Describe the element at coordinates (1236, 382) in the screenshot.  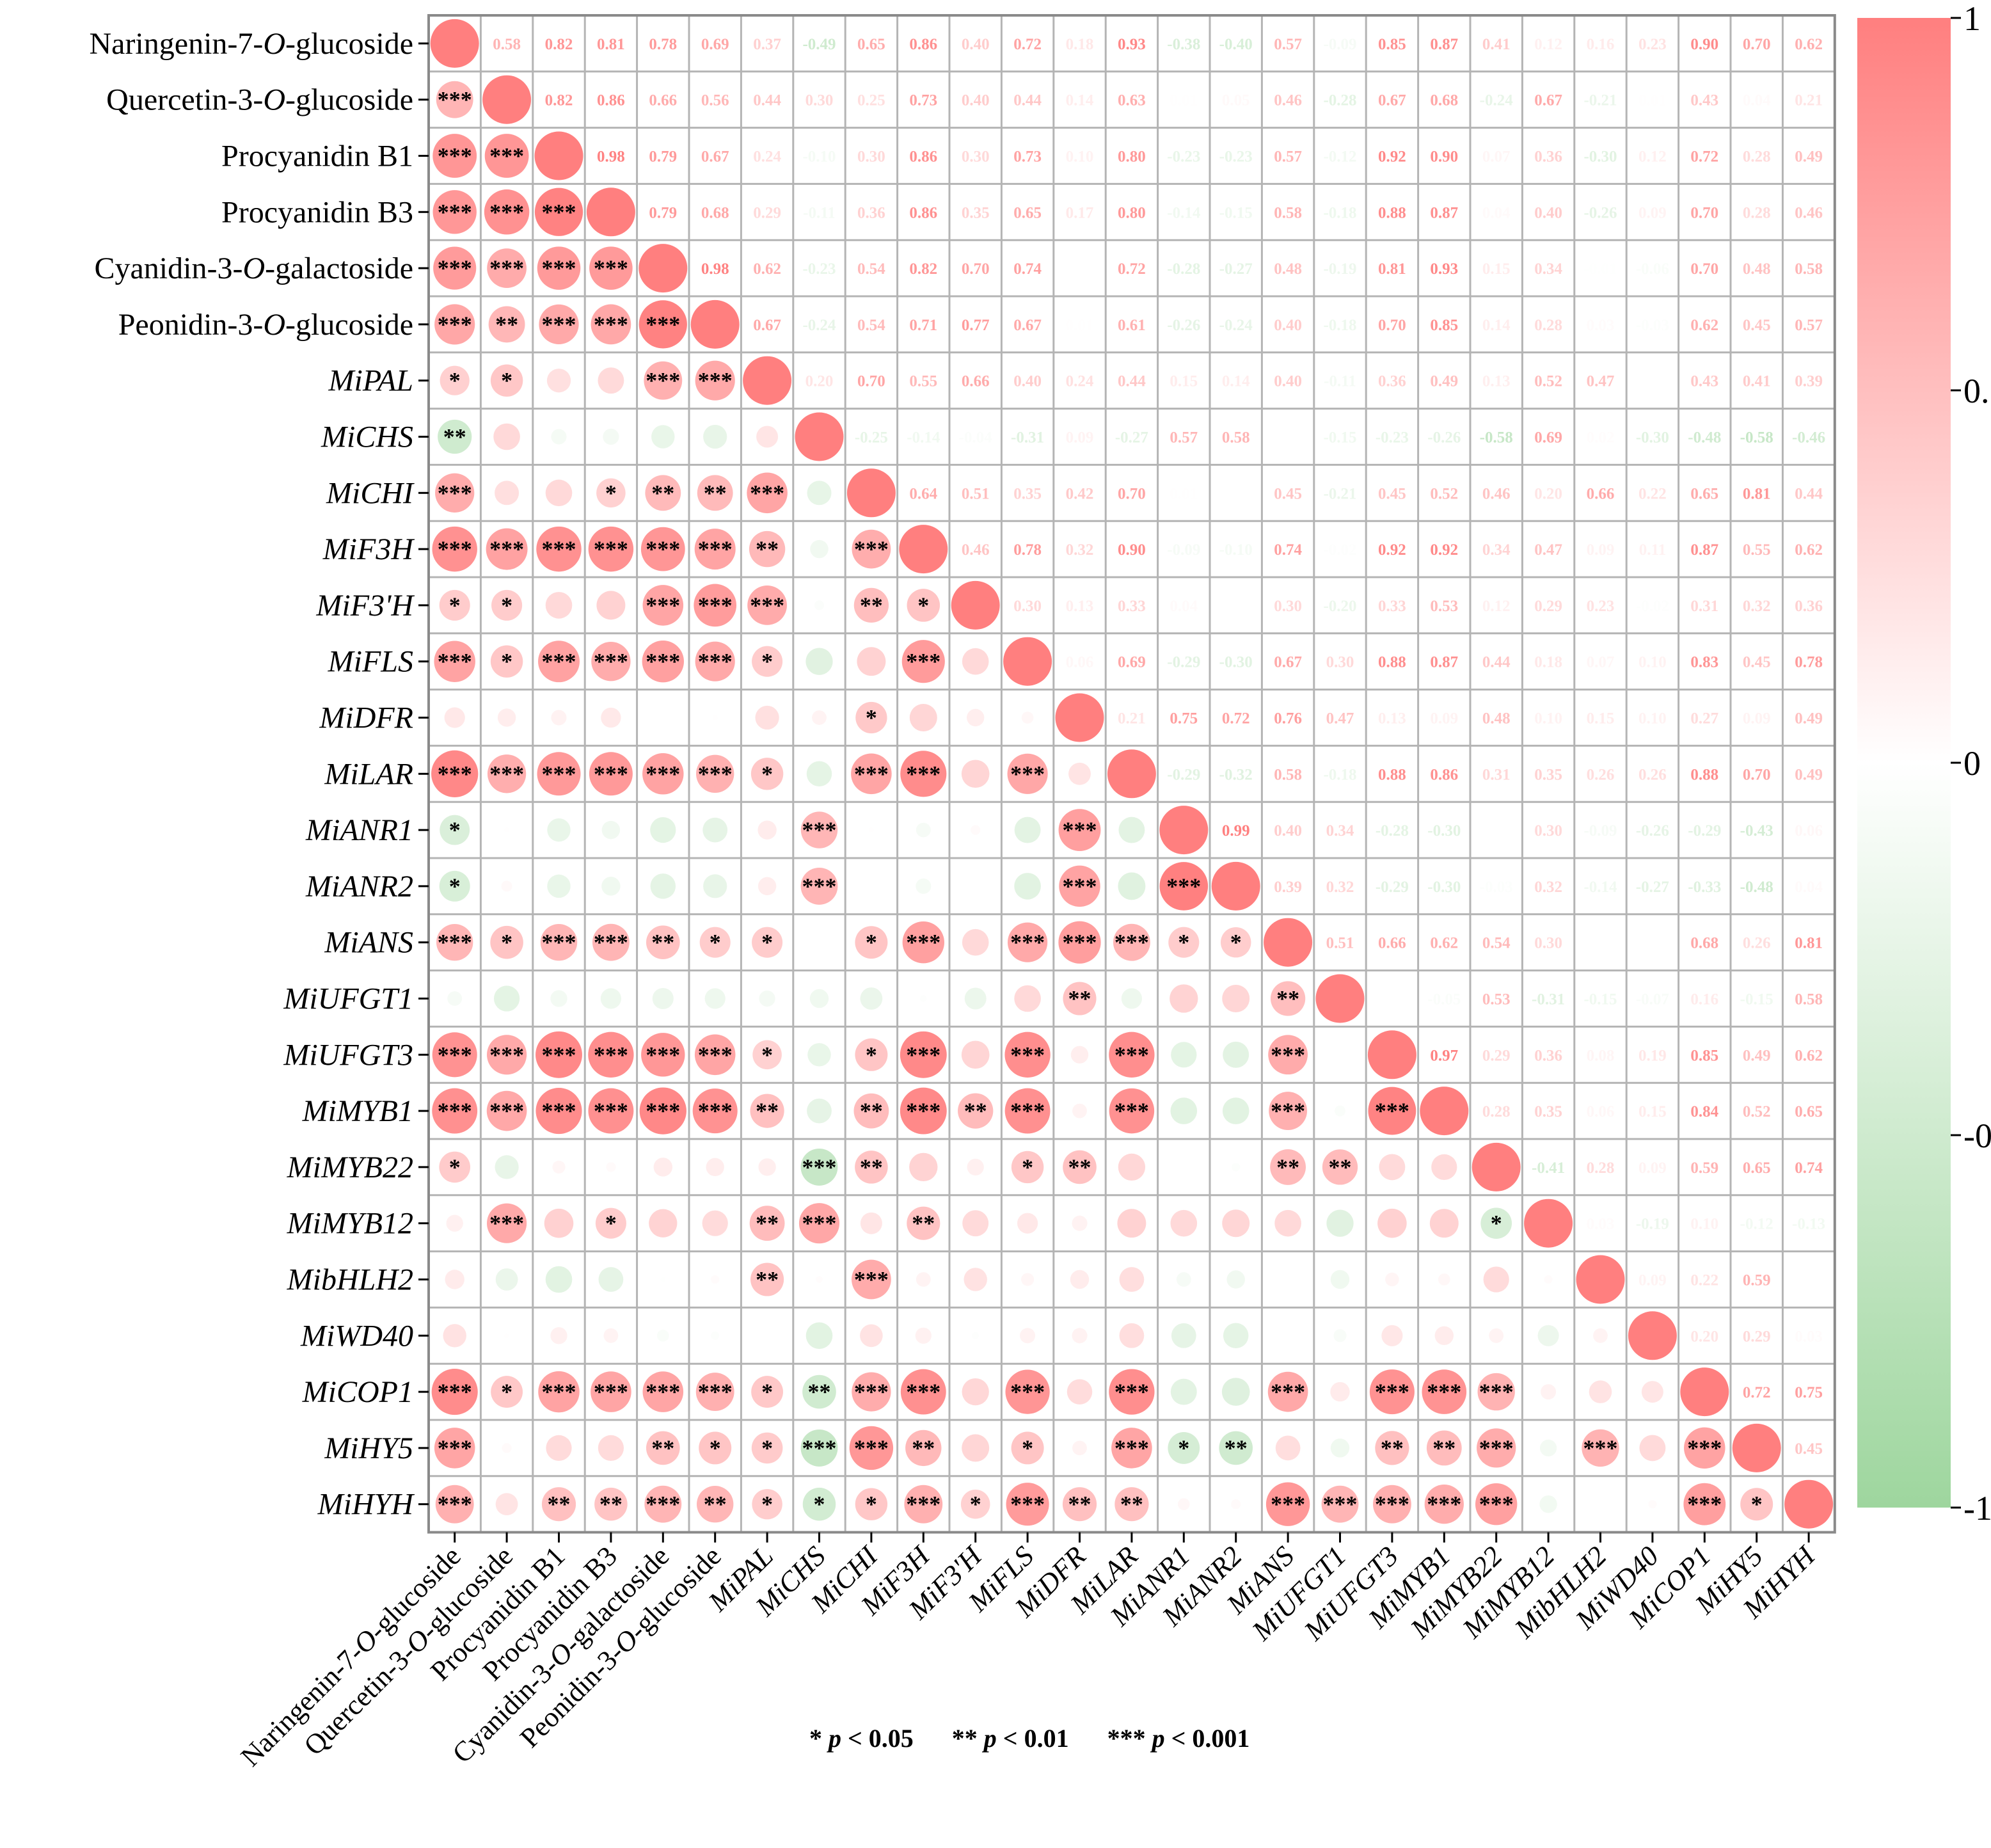
I see `corr-value: 0.14` at that location.